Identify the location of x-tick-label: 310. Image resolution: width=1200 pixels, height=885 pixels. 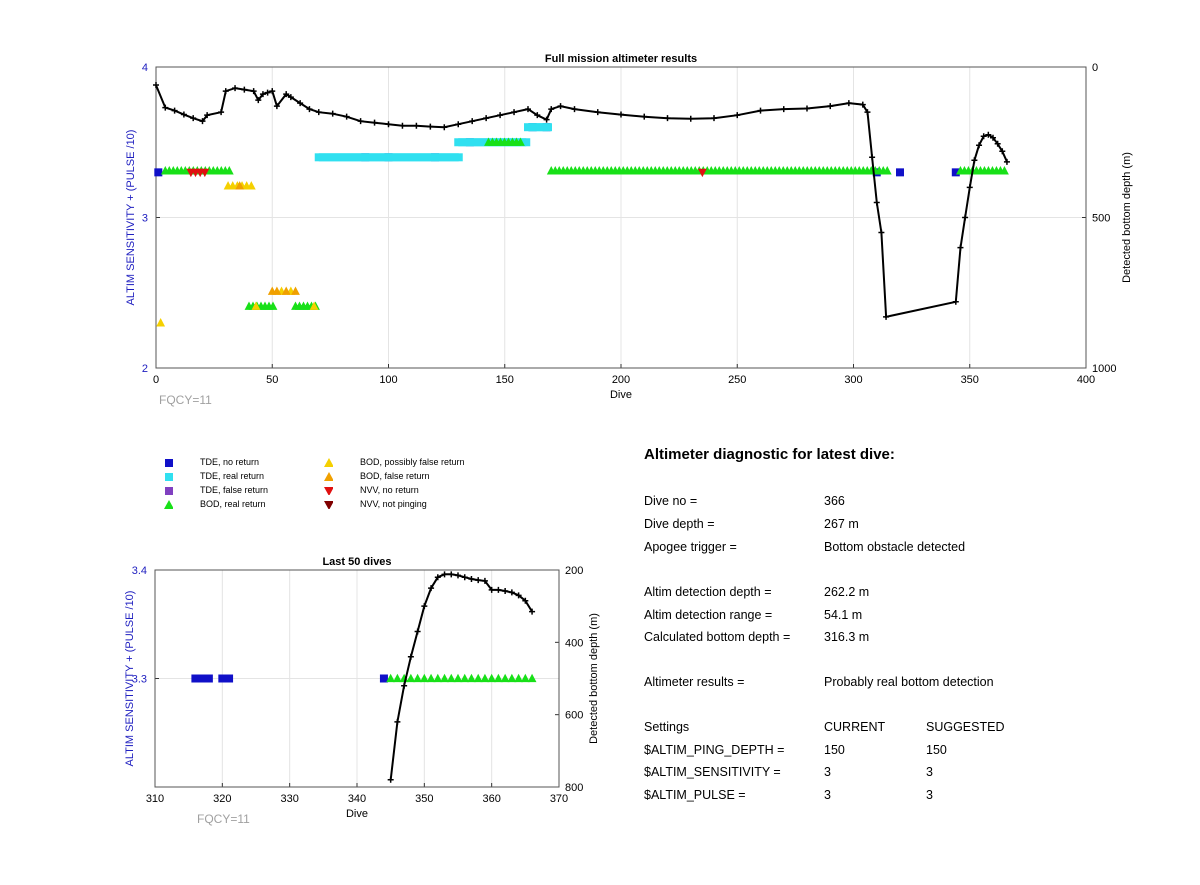
(155, 799).